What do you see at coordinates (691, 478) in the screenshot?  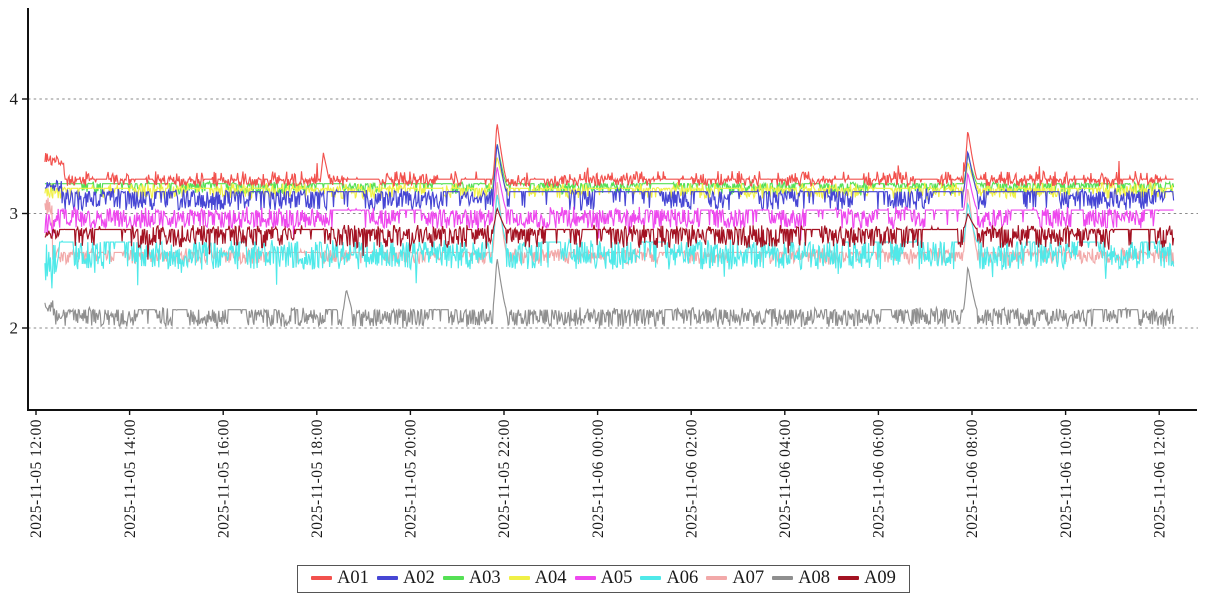 I see `x-tick-label: 2025-11-06 02:00` at bounding box center [691, 478].